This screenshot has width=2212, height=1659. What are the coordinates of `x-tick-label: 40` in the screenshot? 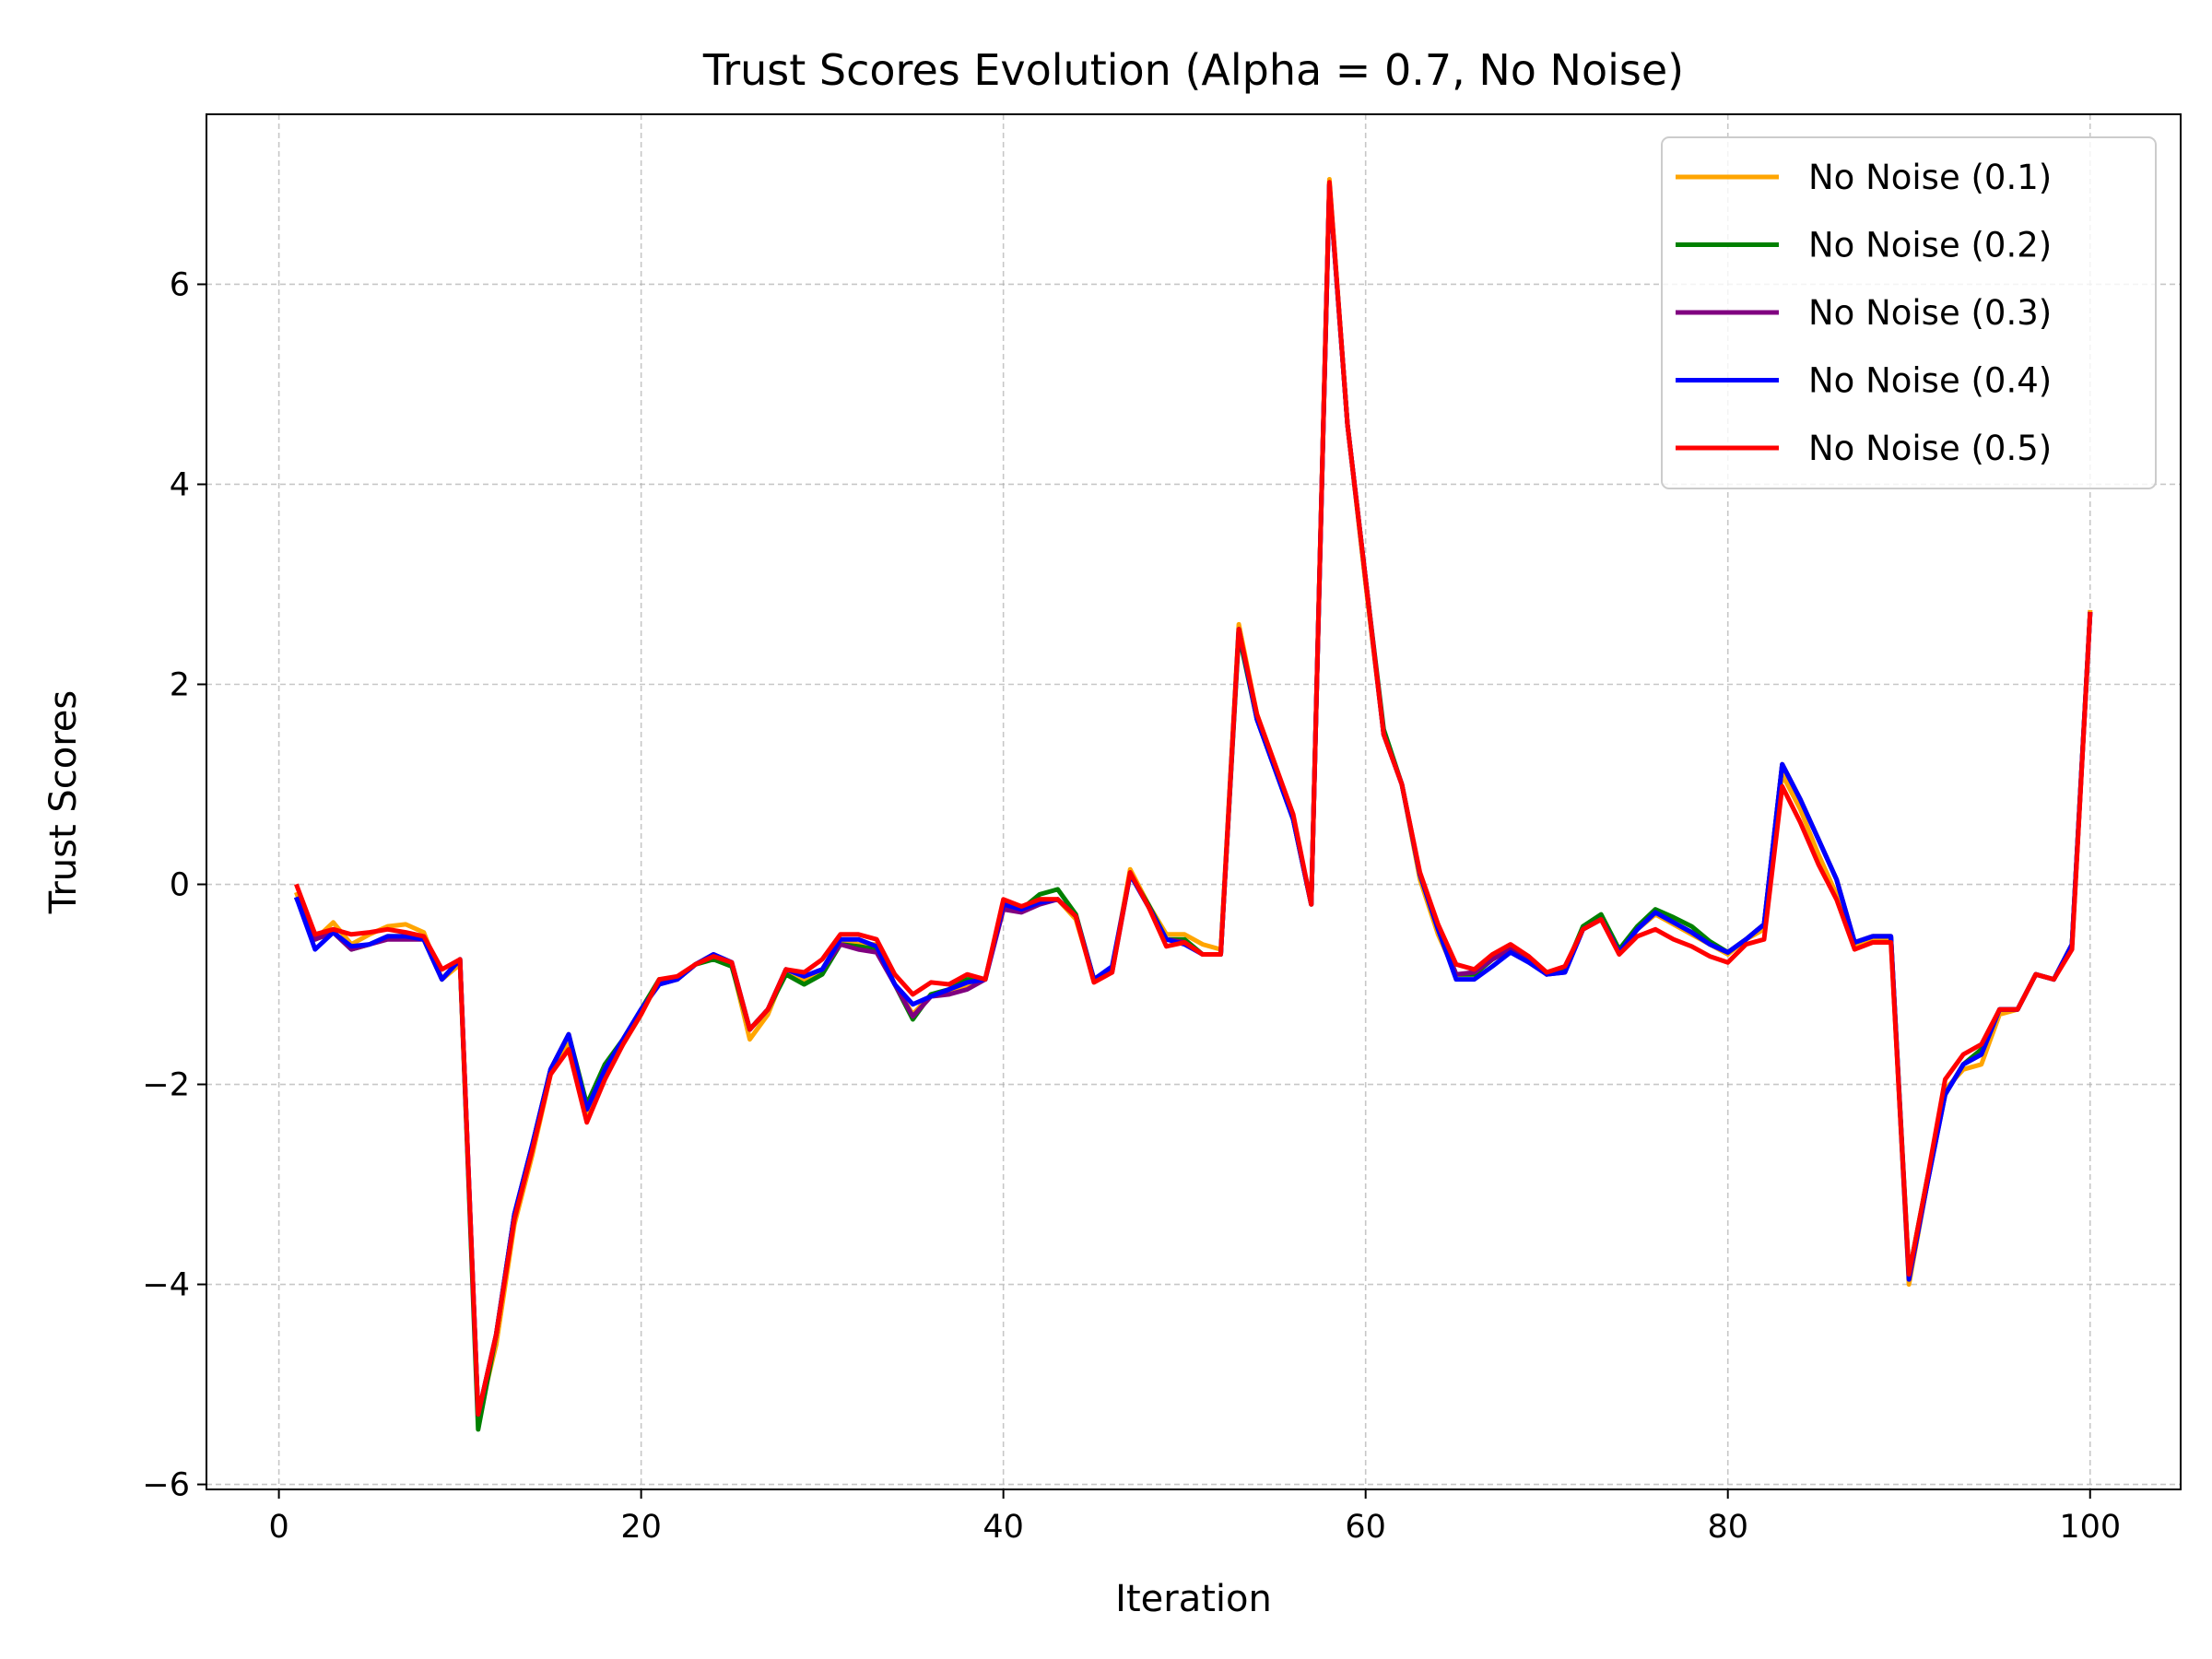 It's located at (1003, 1527).